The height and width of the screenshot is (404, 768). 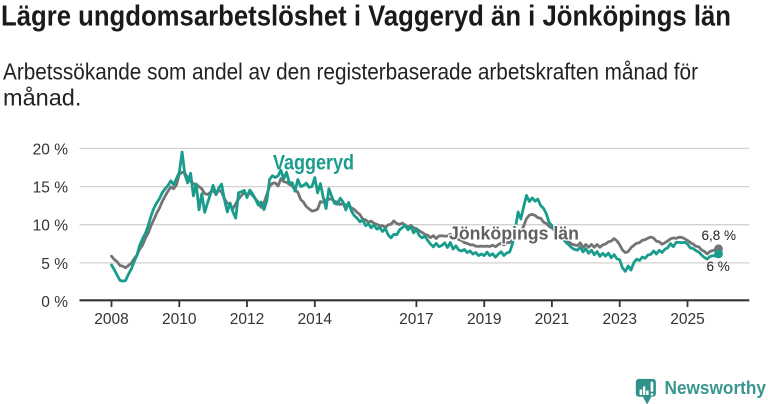 I want to click on svg-text: 2025, so click(x=687, y=319).